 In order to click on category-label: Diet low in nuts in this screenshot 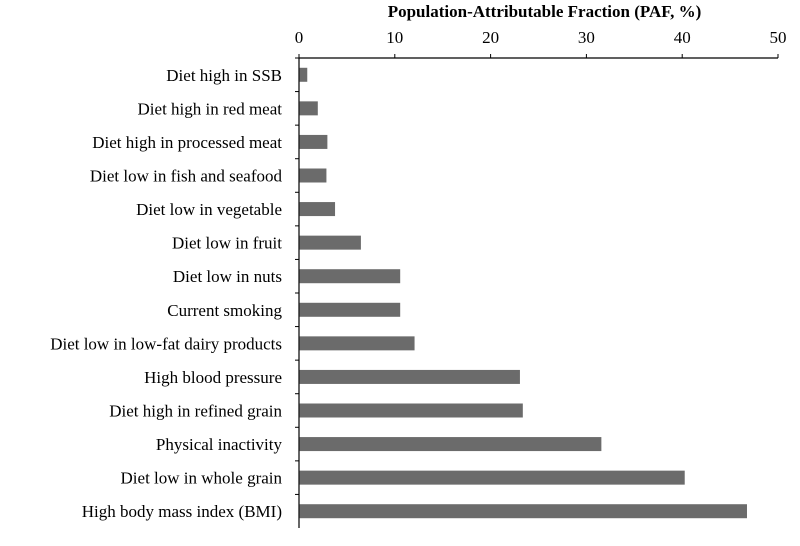, I will do `click(227, 276)`.